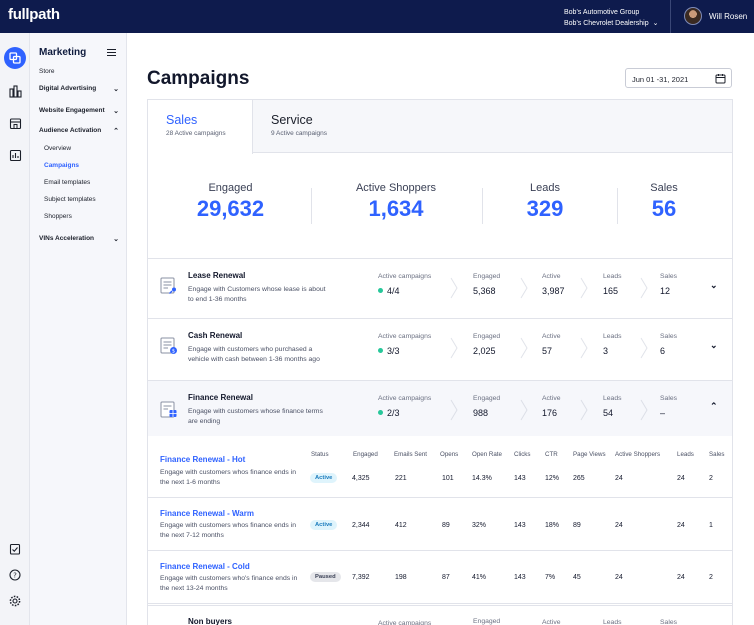 Image resolution: width=754 pixels, height=625 pixels. I want to click on stat-value: 988, so click(481, 413).